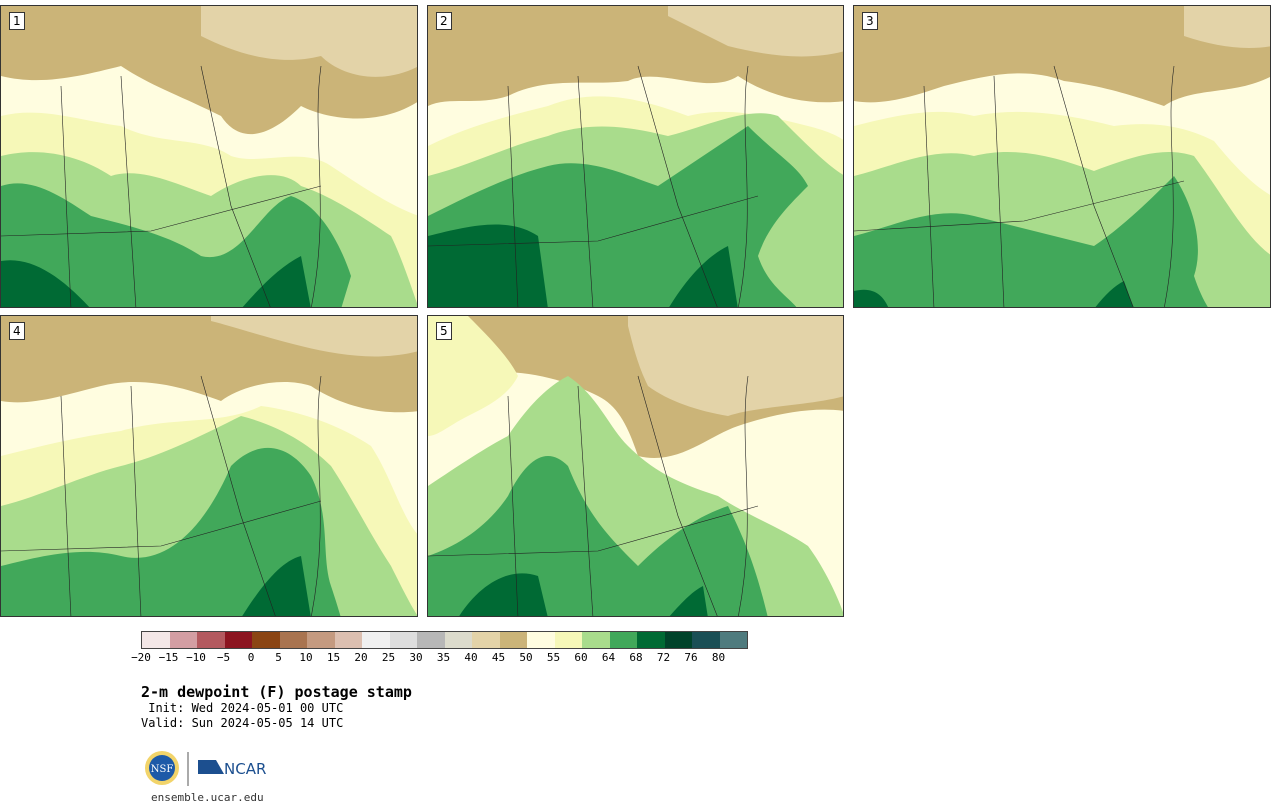 The height and width of the screenshot is (809, 1280). What do you see at coordinates (691, 657) in the screenshot?
I see `colorbar-tick-label: 76` at bounding box center [691, 657].